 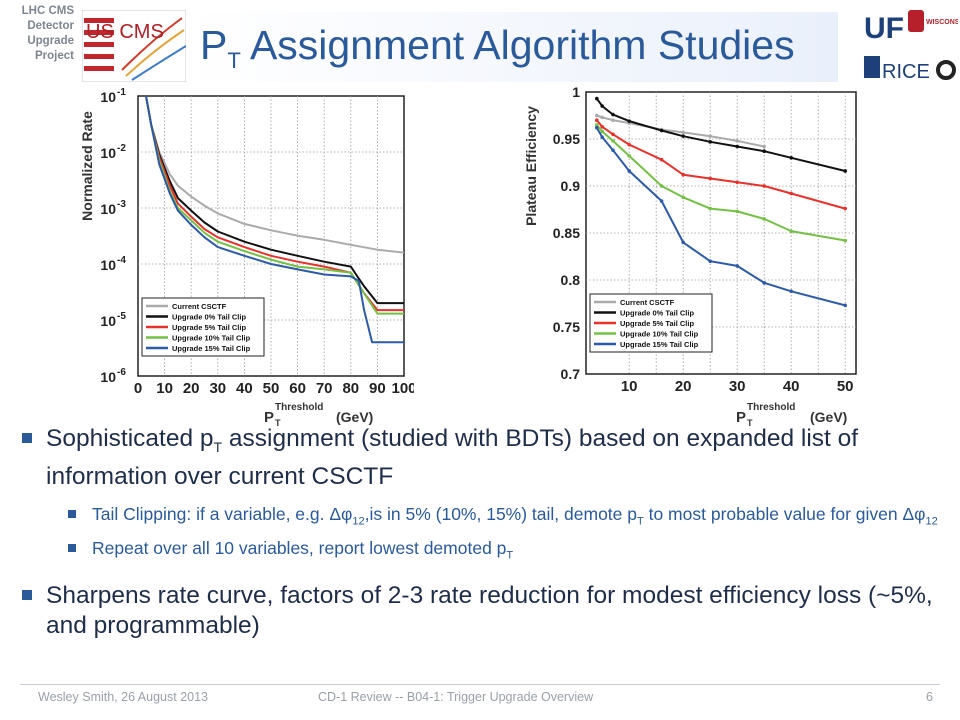 What do you see at coordinates (38, 34) in the screenshot?
I see `corner-label: LHC CMS Detector Upgrade Project` at bounding box center [38, 34].